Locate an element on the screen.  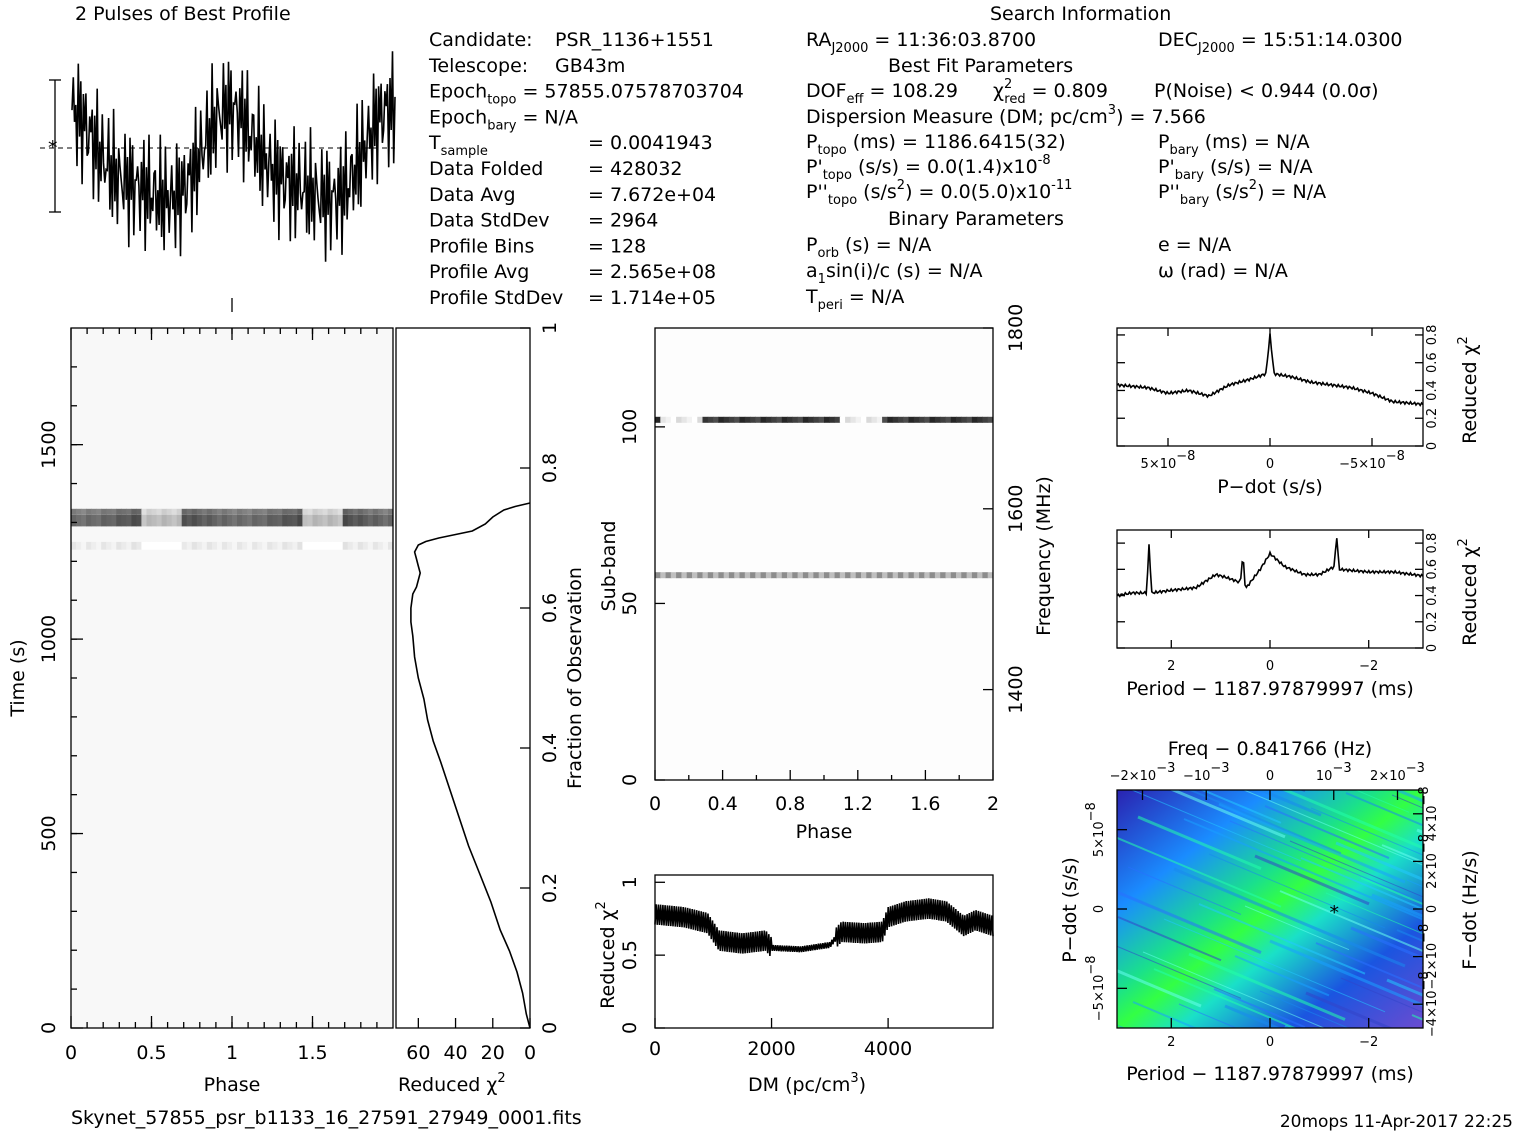
pp-ylabel: P−dot (s/s) is located at coordinates (1070, 910).